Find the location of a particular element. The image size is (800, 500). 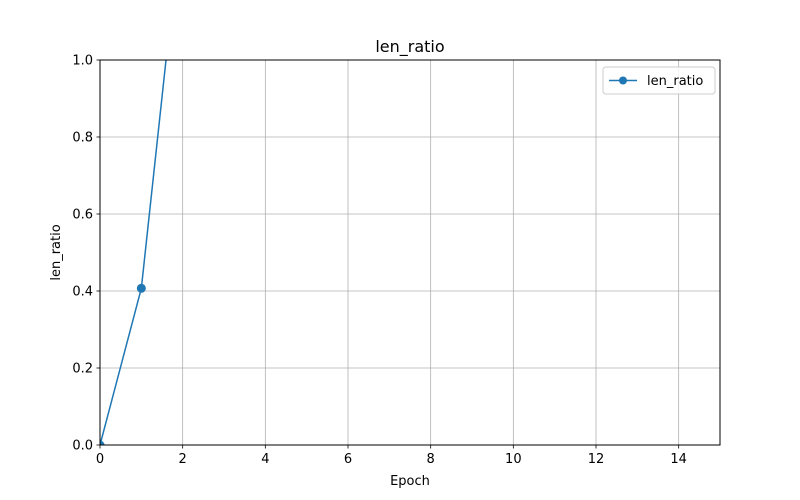

x-tick-label: 12 is located at coordinates (596, 459).